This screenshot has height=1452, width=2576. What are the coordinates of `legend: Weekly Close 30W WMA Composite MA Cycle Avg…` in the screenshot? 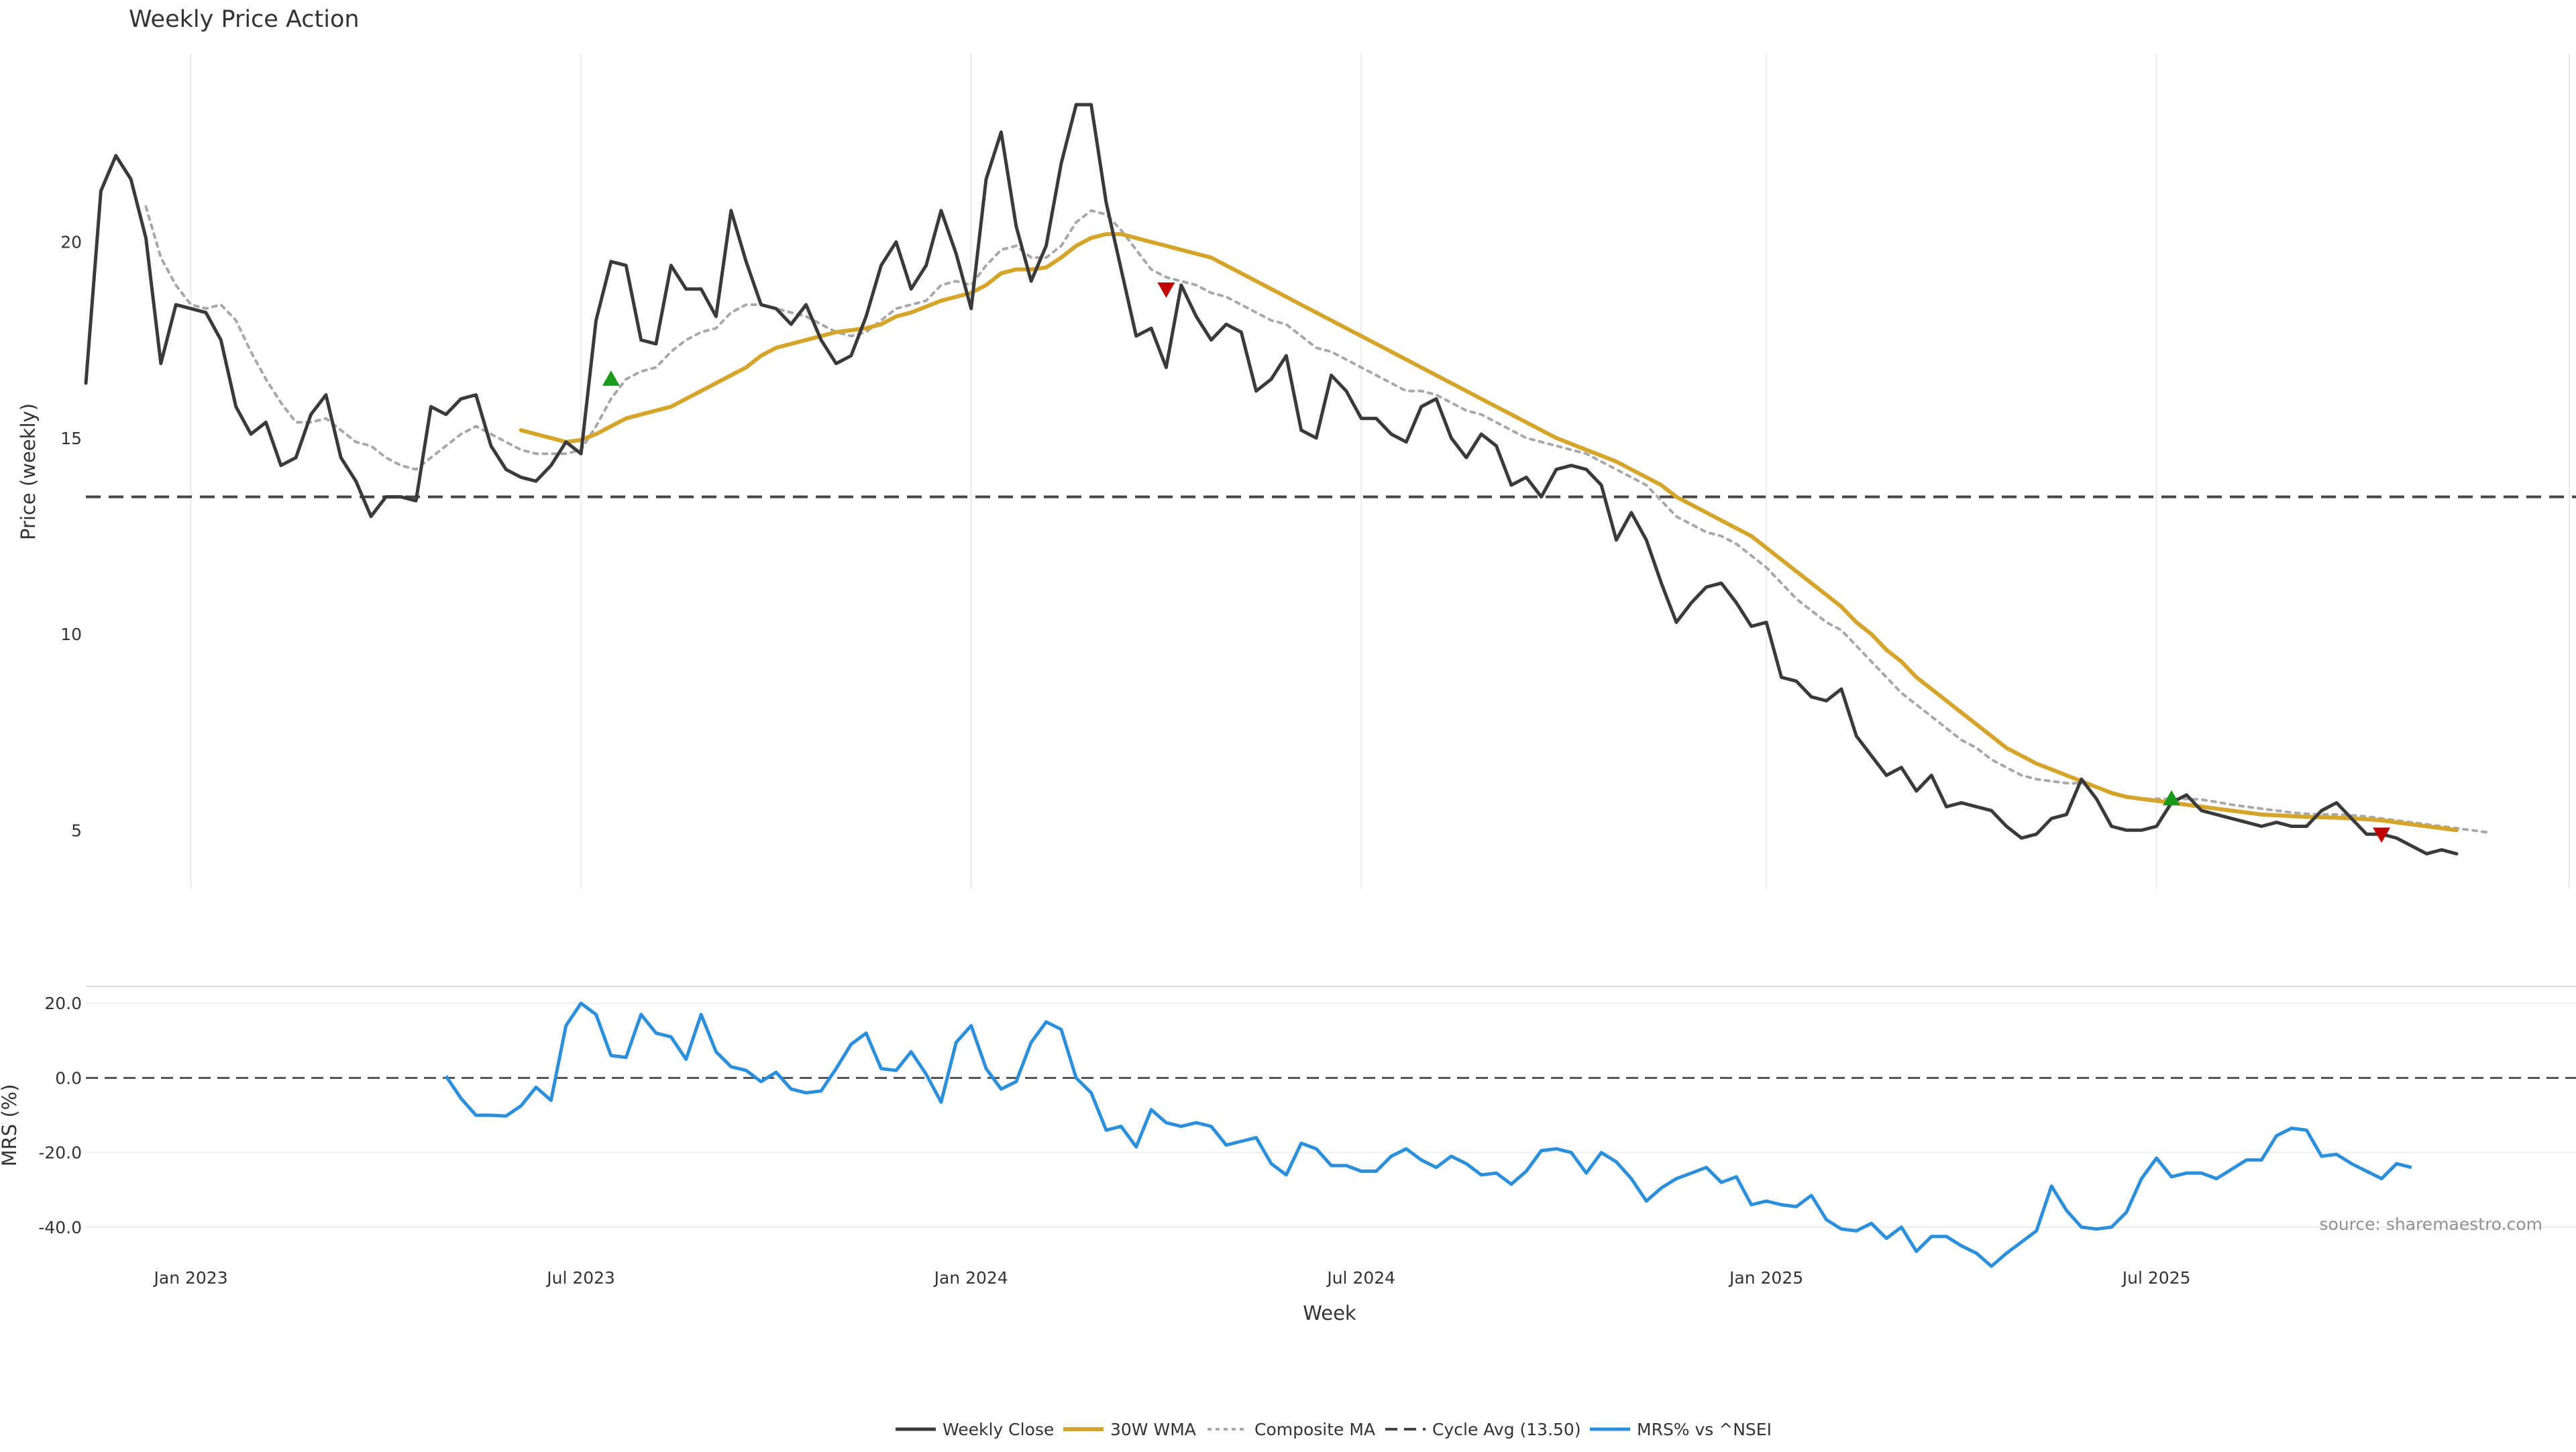 It's located at (1334, 1430).